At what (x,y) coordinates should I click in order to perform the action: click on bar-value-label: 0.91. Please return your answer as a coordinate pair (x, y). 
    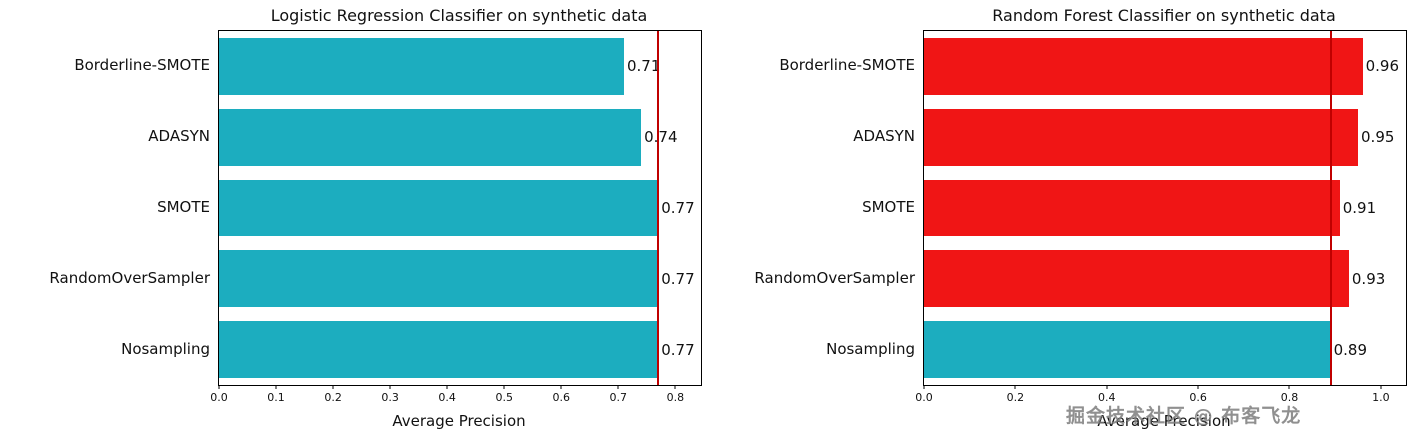
    Looking at the image, I should click on (1359, 208).